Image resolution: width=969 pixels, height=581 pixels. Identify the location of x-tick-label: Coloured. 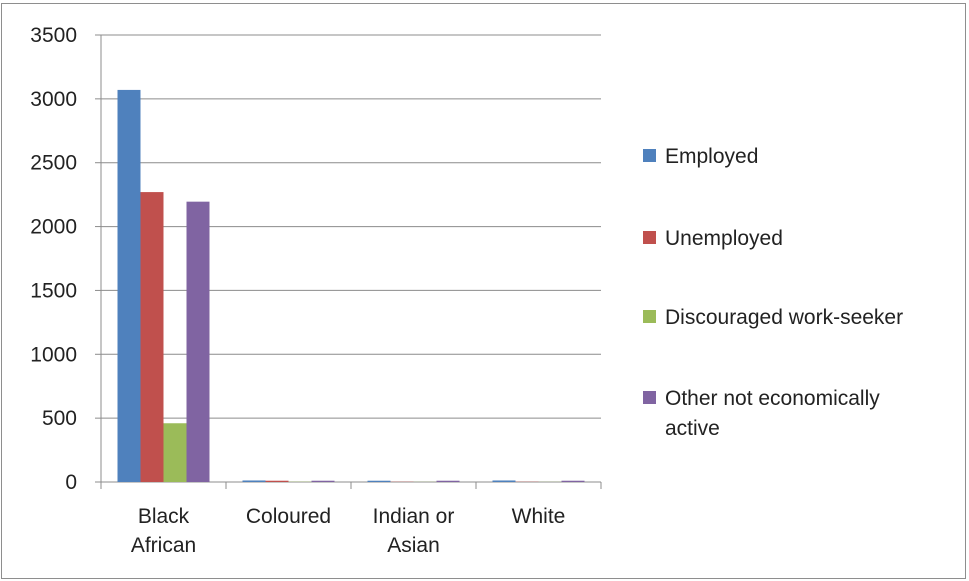
(288, 516).